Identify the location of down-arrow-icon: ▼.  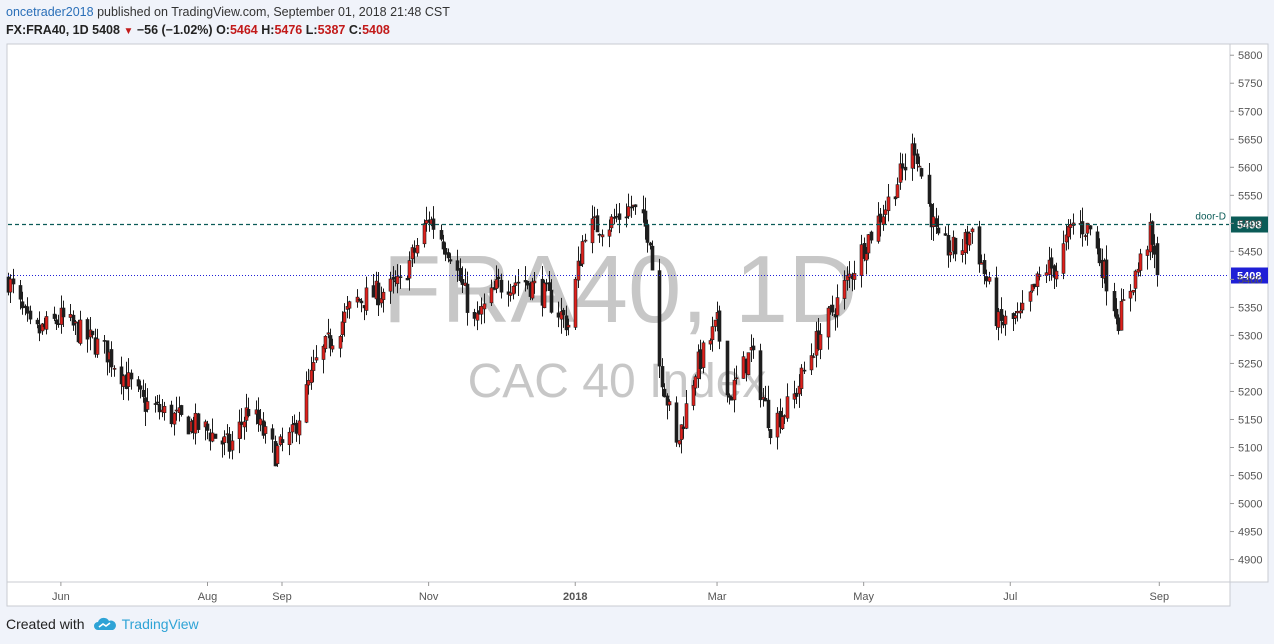
(128, 31).